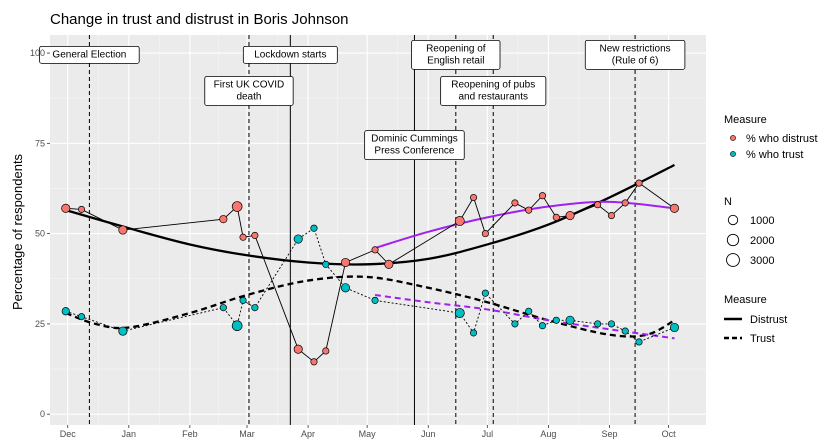  I want to click on event-label-0-line-0: General Election, so click(89, 54).